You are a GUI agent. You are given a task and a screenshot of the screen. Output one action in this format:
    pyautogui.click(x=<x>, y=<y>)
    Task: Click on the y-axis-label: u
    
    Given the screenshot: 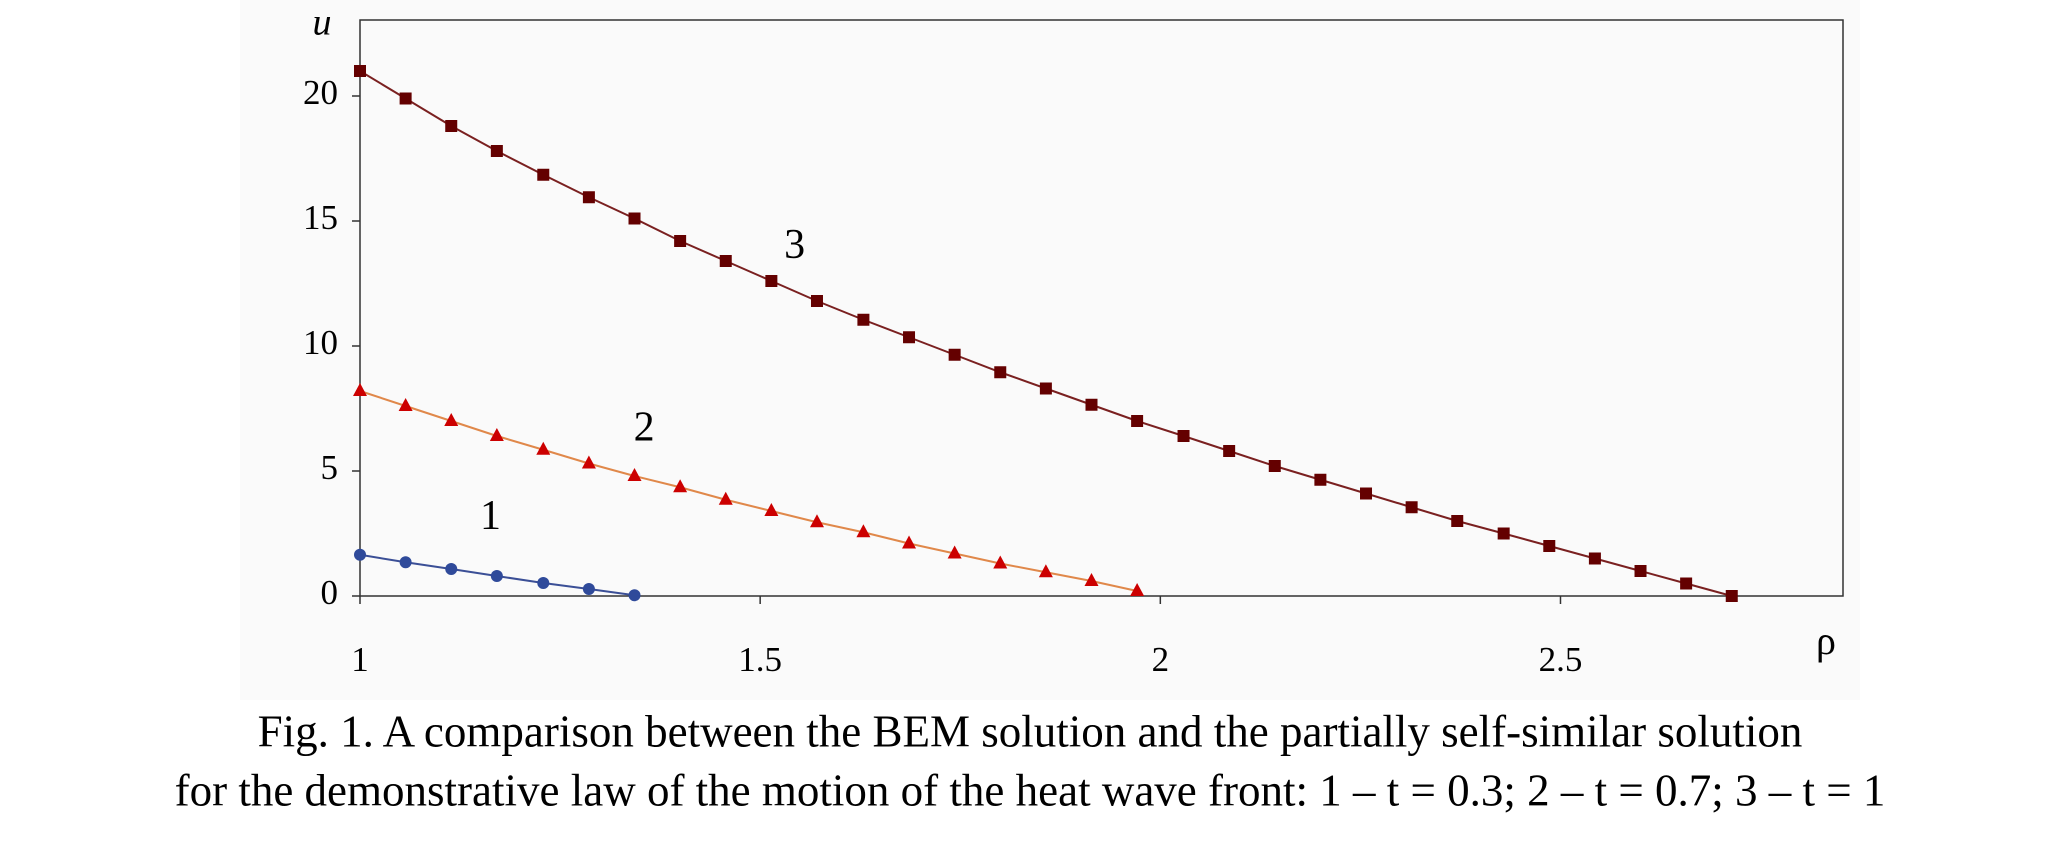 What is the action you would take?
    pyautogui.click(x=322, y=23)
    